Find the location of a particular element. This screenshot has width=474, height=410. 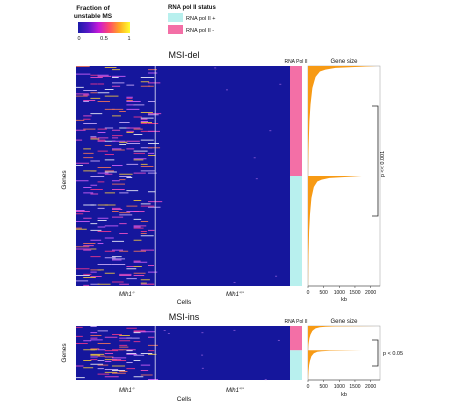

panel2-group-left: Mlh1-/- is located at coordinates (127, 391).